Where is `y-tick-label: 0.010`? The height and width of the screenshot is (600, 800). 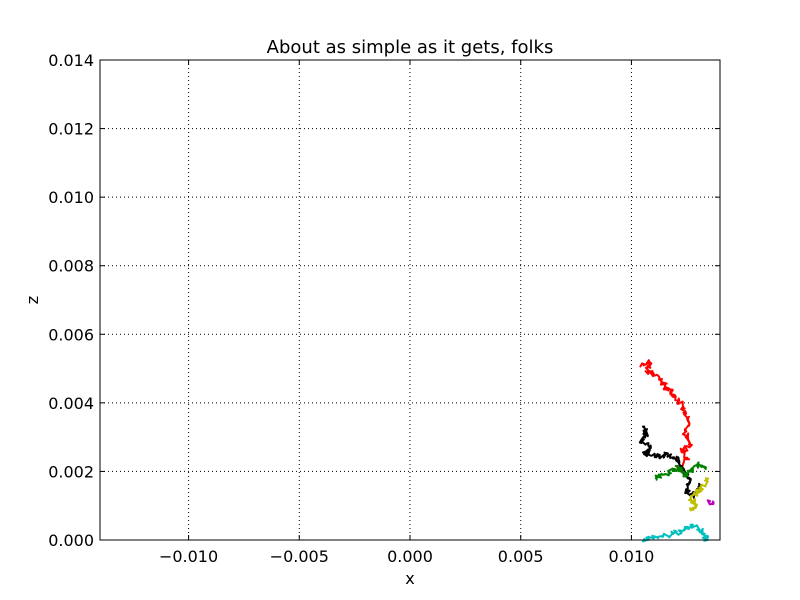
y-tick-label: 0.010 is located at coordinates (71, 197).